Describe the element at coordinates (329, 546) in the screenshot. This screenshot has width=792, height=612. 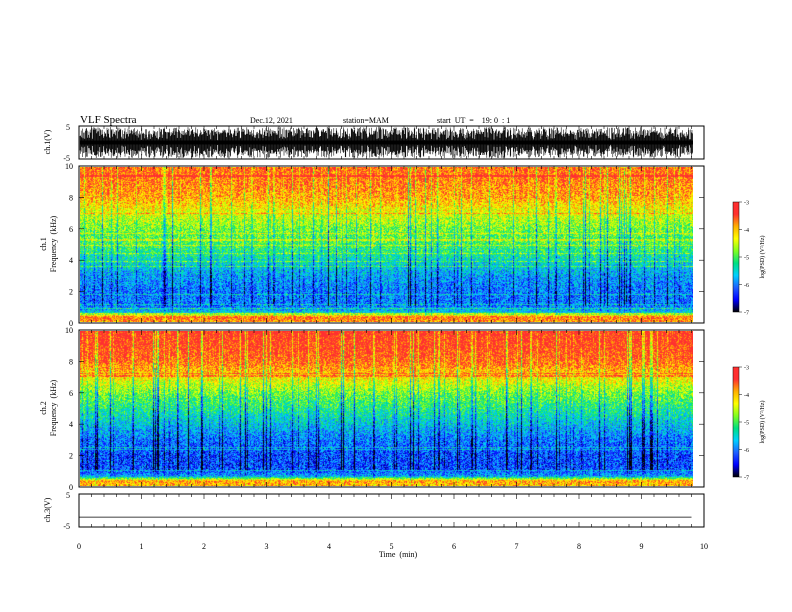
I see `time-tick-label: 4` at that location.